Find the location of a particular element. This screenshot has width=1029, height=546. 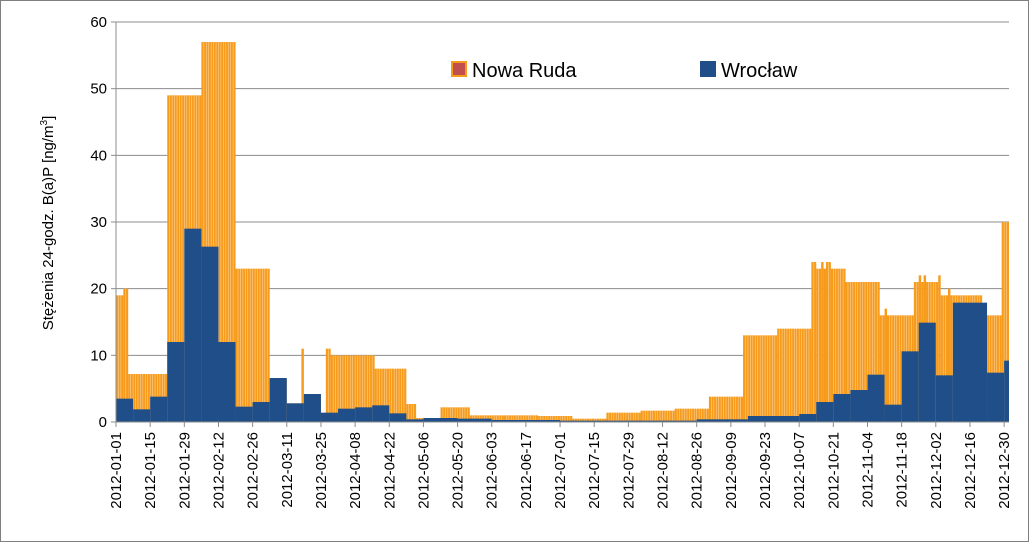

x-tick-label: 2012-05-20 is located at coordinates (458, 470).